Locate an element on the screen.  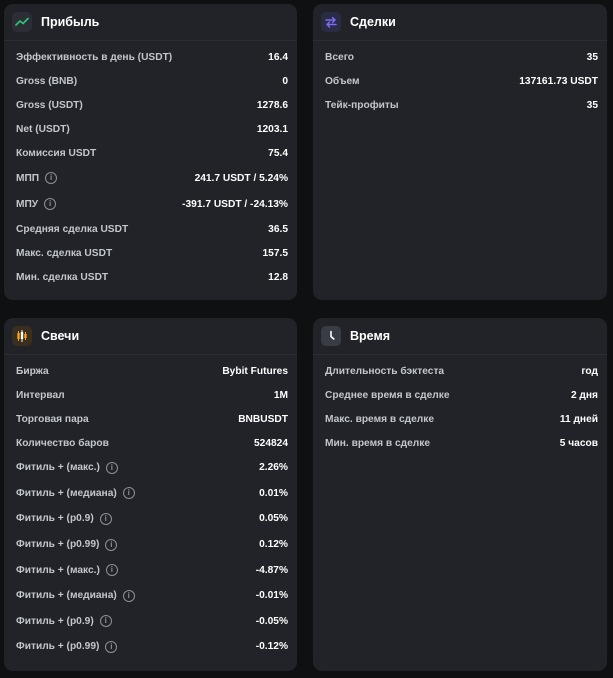
time-title: Время is located at coordinates (370, 336).